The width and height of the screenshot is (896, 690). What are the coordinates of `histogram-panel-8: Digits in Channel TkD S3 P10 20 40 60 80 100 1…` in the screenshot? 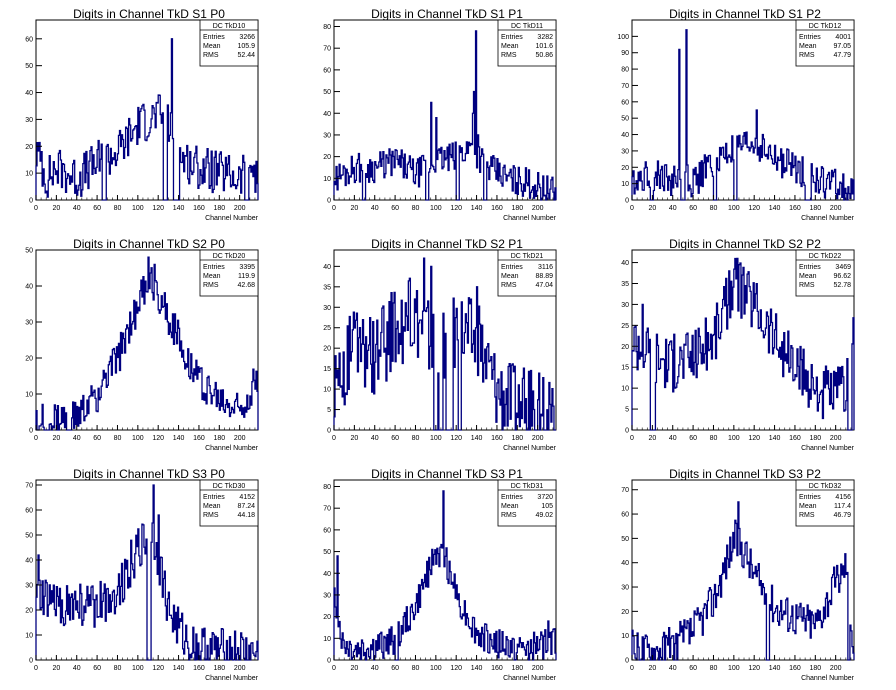 It's located at (439, 574).